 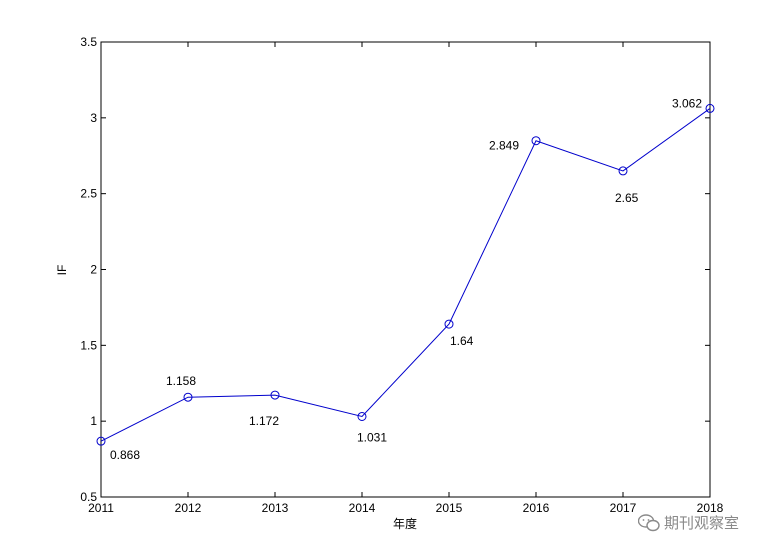 What do you see at coordinates (101, 508) in the screenshot?
I see `x-tick-label: 2011` at bounding box center [101, 508].